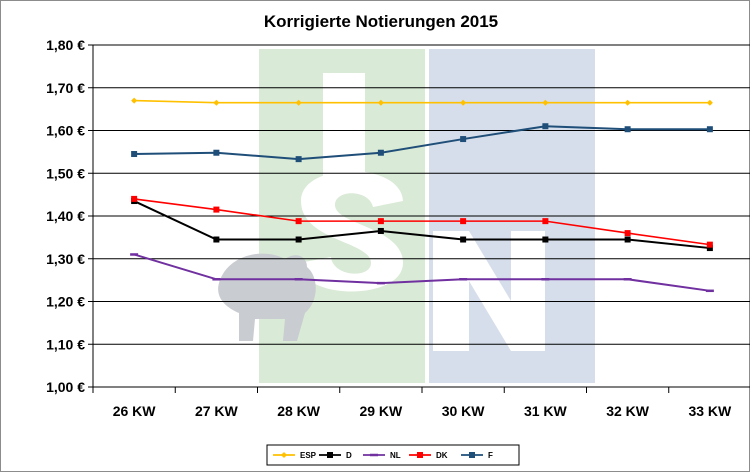 The width and height of the screenshot is (750, 473). I want to click on legend-box, so click(393, 455).